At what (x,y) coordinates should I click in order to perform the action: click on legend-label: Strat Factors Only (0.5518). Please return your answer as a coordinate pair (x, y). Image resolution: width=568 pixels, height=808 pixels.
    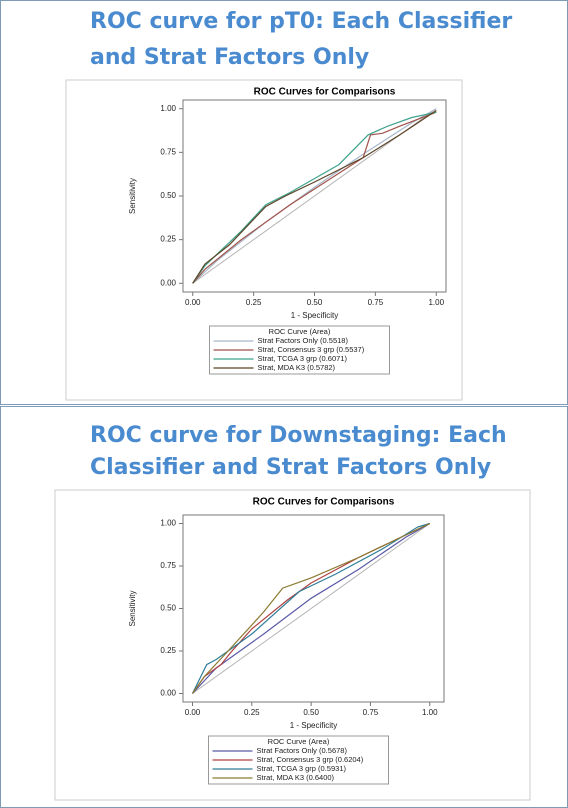
    Looking at the image, I should click on (303, 340).